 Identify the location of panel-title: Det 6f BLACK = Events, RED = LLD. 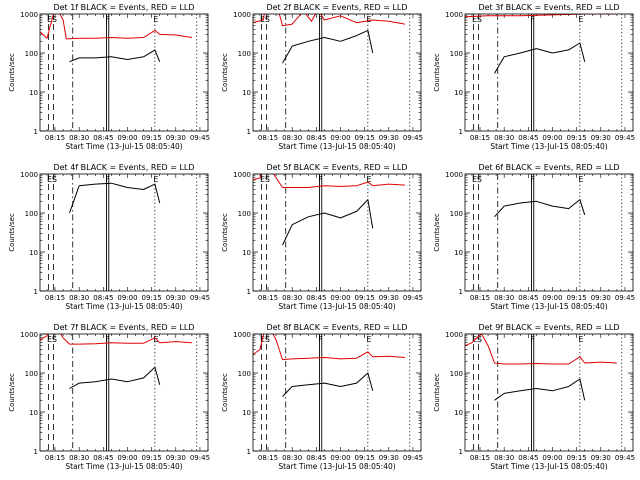
(548, 167).